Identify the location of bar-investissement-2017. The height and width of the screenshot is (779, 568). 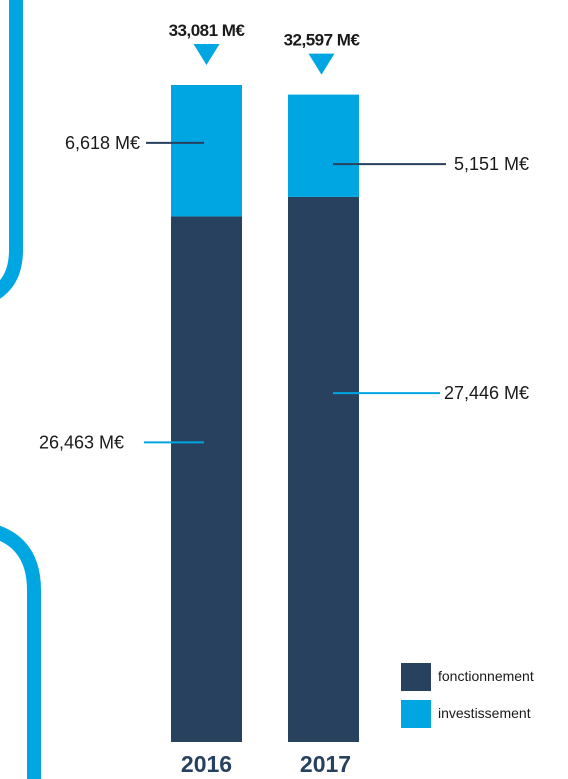
(323, 146).